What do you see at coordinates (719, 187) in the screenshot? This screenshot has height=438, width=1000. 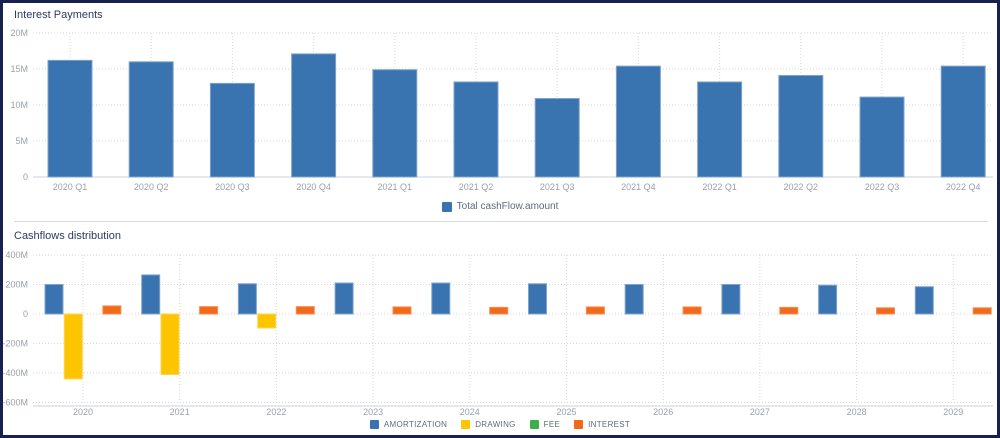 I see `x-tick-label: 2022 Q1` at bounding box center [719, 187].